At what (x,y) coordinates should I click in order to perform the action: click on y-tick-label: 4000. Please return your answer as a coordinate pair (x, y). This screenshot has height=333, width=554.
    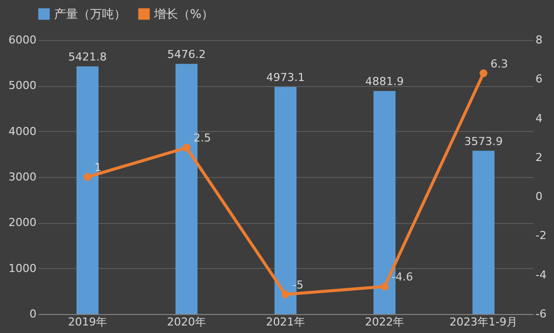
    Looking at the image, I should click on (22, 131).